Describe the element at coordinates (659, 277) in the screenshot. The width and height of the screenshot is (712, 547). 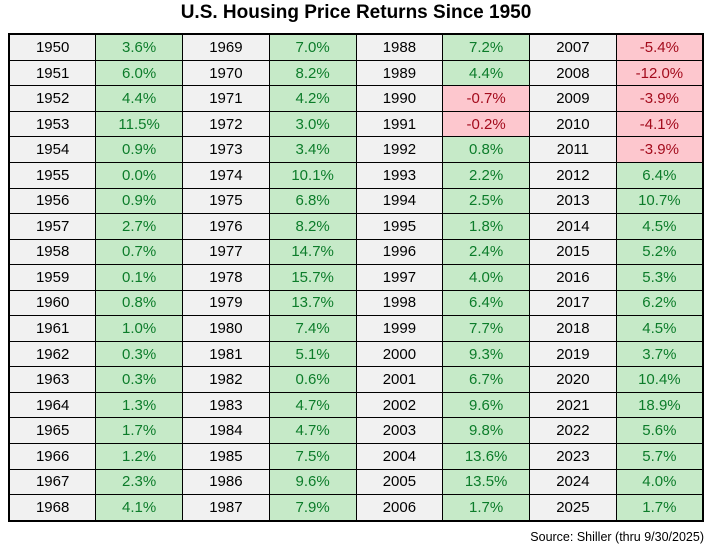
I see `return-cell: 5.3%` at that location.